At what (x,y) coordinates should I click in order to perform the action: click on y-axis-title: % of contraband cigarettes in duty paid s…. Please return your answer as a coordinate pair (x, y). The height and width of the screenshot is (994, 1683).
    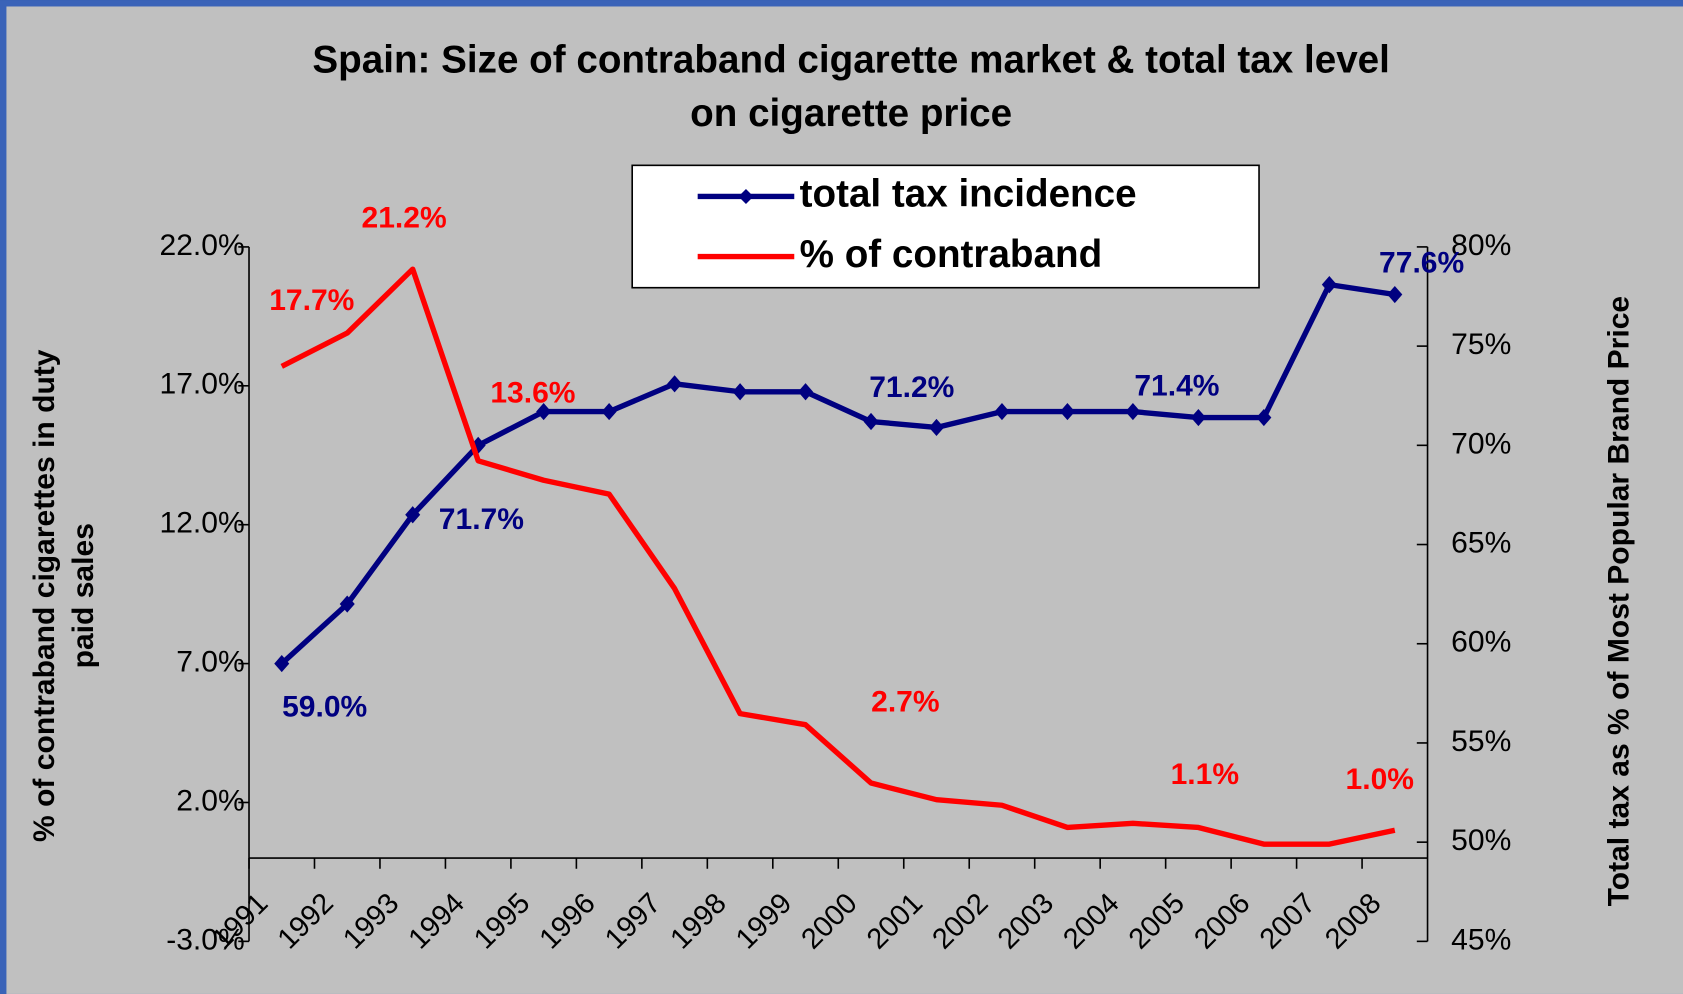
    Looking at the image, I should click on (64, 595).